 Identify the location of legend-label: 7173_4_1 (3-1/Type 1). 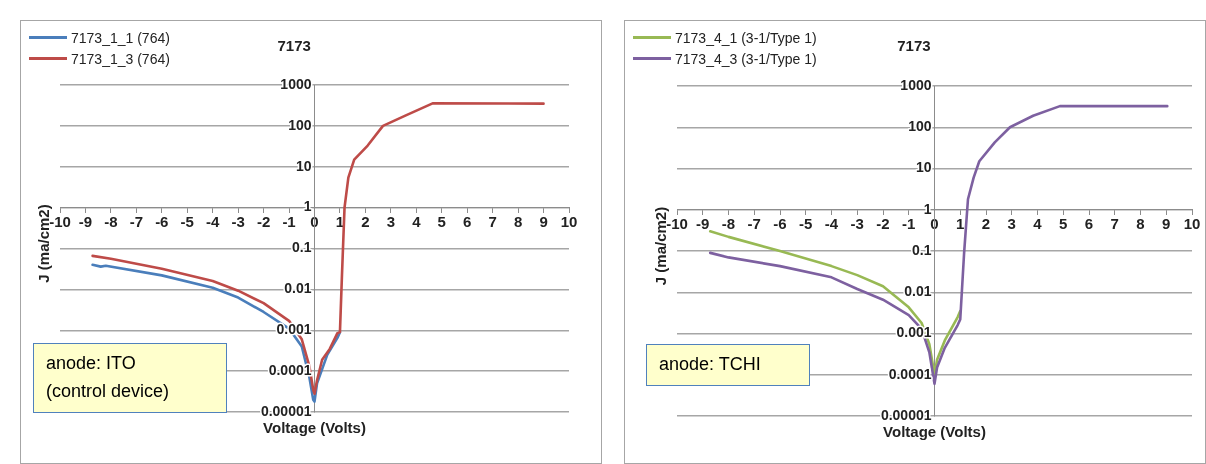
(746, 37).